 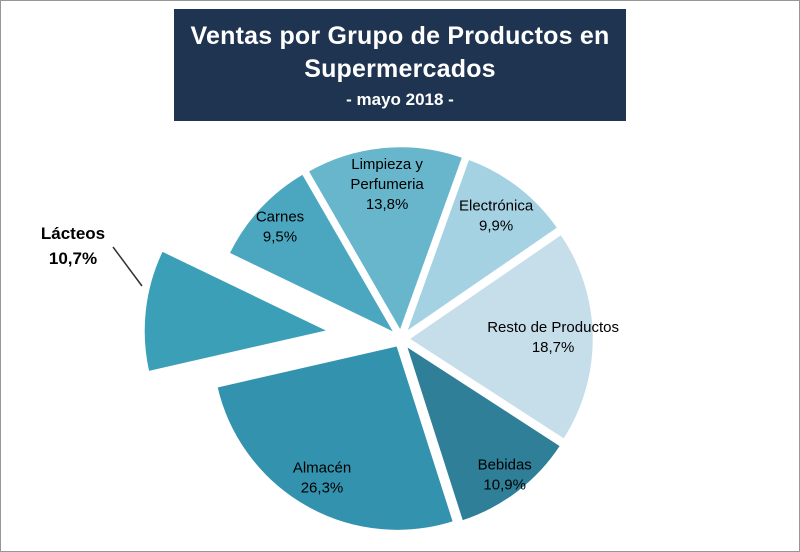 What do you see at coordinates (400, 36) in the screenshot?
I see `chart-title-line1: Ventas por Grupo de Productos en` at bounding box center [400, 36].